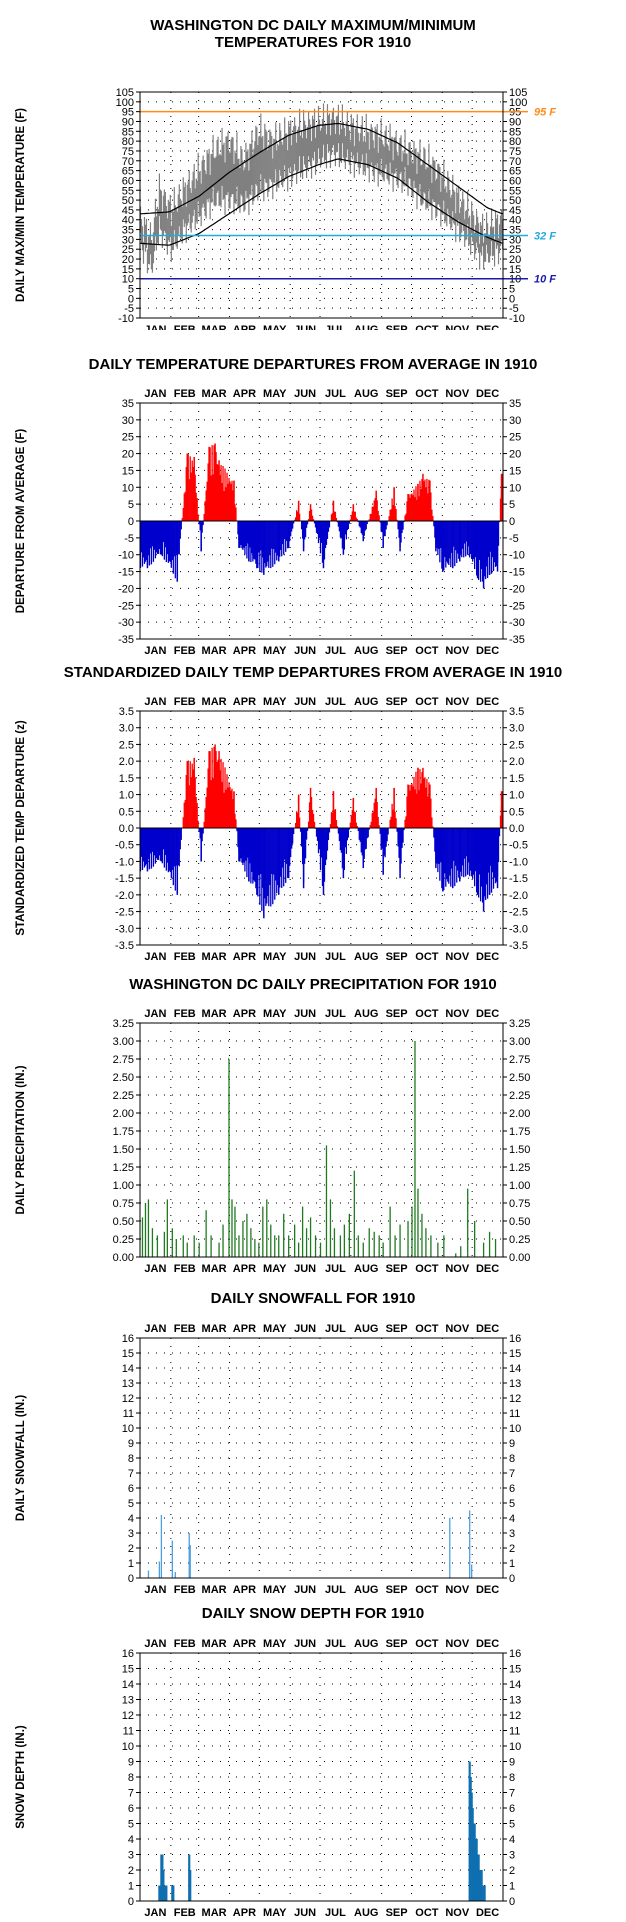  What do you see at coordinates (131, 290) in the screenshot?
I see `y-tick-label-left: 5` at bounding box center [131, 290].